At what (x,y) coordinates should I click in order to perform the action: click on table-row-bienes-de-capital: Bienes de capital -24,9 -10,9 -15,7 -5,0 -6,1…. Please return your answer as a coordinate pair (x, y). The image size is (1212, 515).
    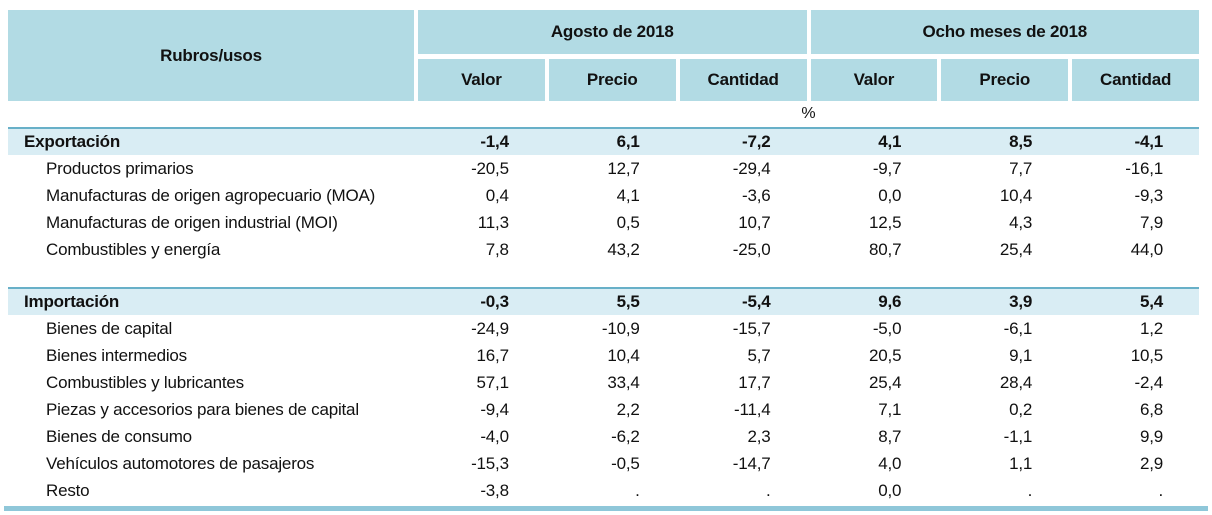
    Looking at the image, I should click on (603, 328).